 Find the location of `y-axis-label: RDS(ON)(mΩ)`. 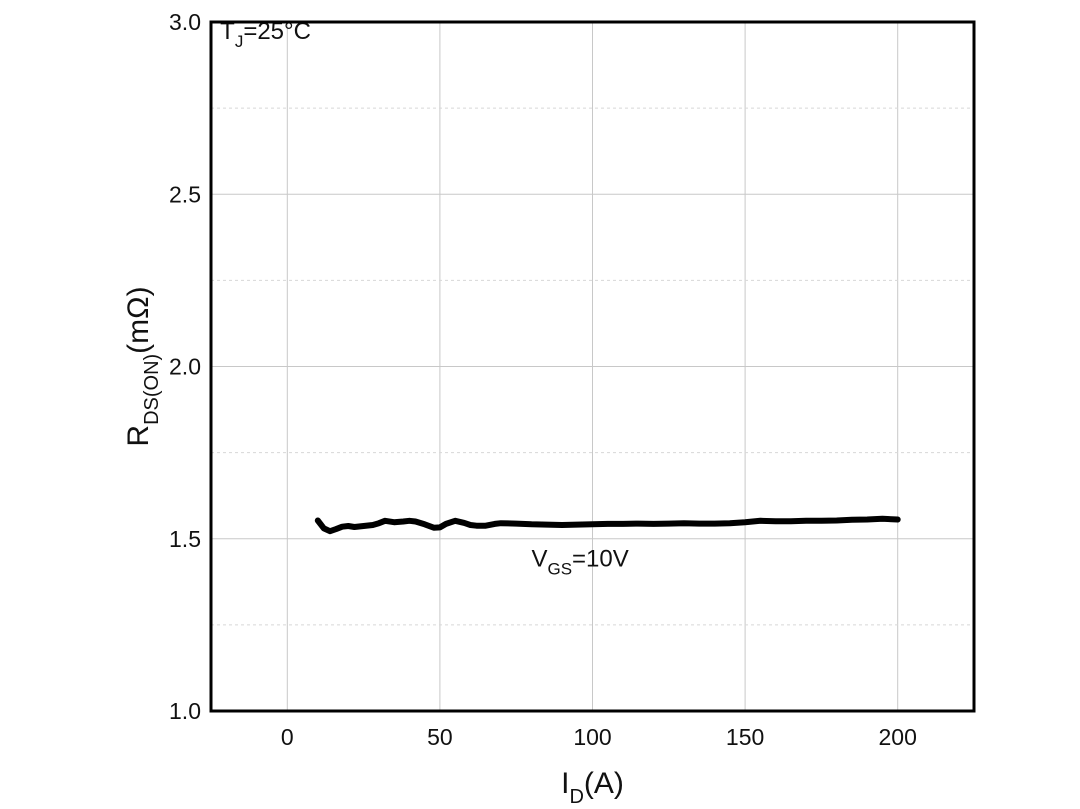

y-axis-label: RDS(ON)(mΩ) is located at coordinates (142, 366).